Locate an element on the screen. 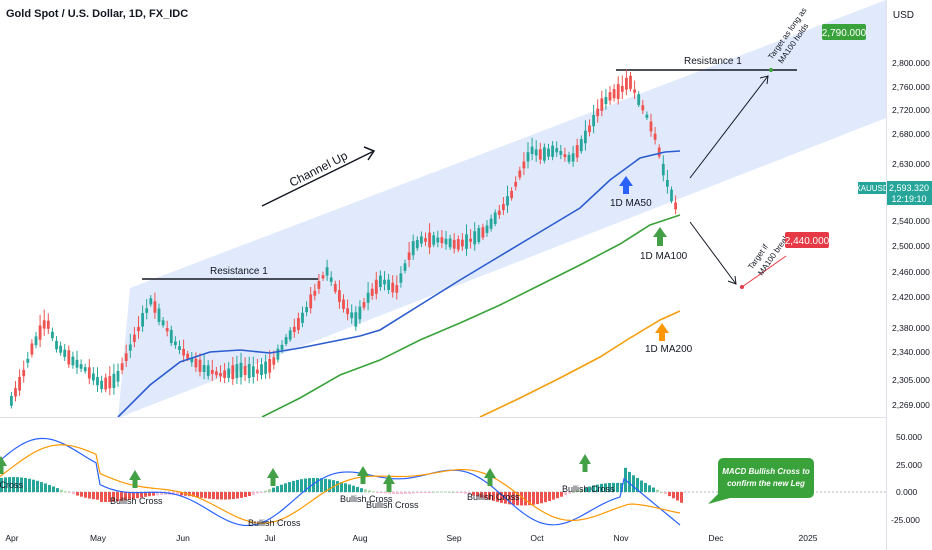  ma100-arrow is located at coordinates (660, 236).